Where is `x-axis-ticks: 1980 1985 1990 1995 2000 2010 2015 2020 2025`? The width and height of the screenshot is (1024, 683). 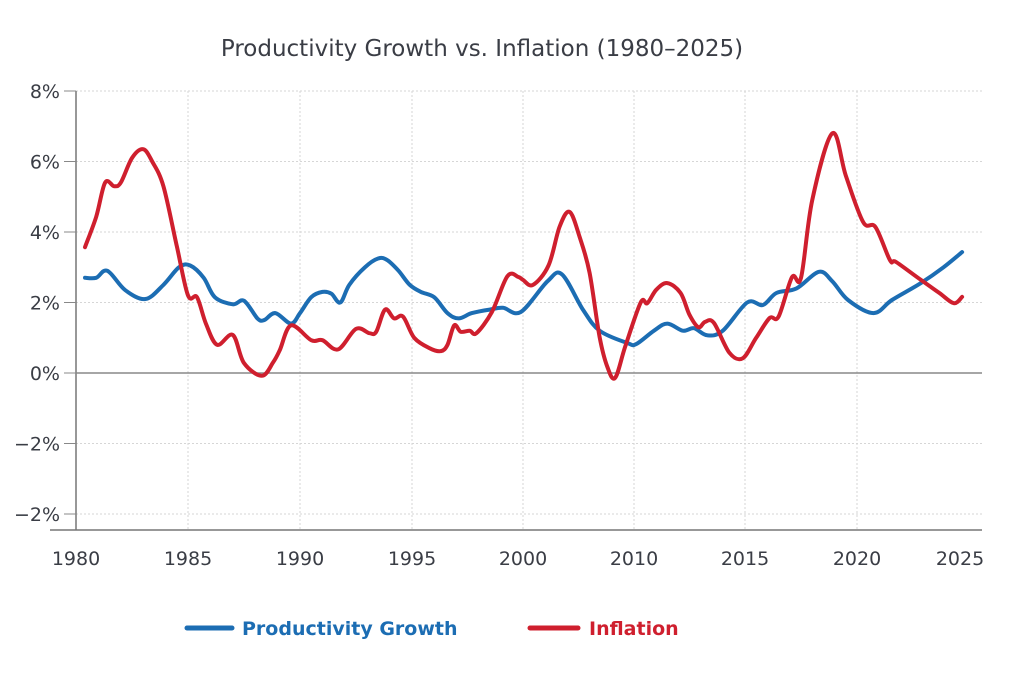 x-axis-ticks: 1980 1985 1990 1995 2000 2010 2015 2020 2025 is located at coordinates (518, 559).